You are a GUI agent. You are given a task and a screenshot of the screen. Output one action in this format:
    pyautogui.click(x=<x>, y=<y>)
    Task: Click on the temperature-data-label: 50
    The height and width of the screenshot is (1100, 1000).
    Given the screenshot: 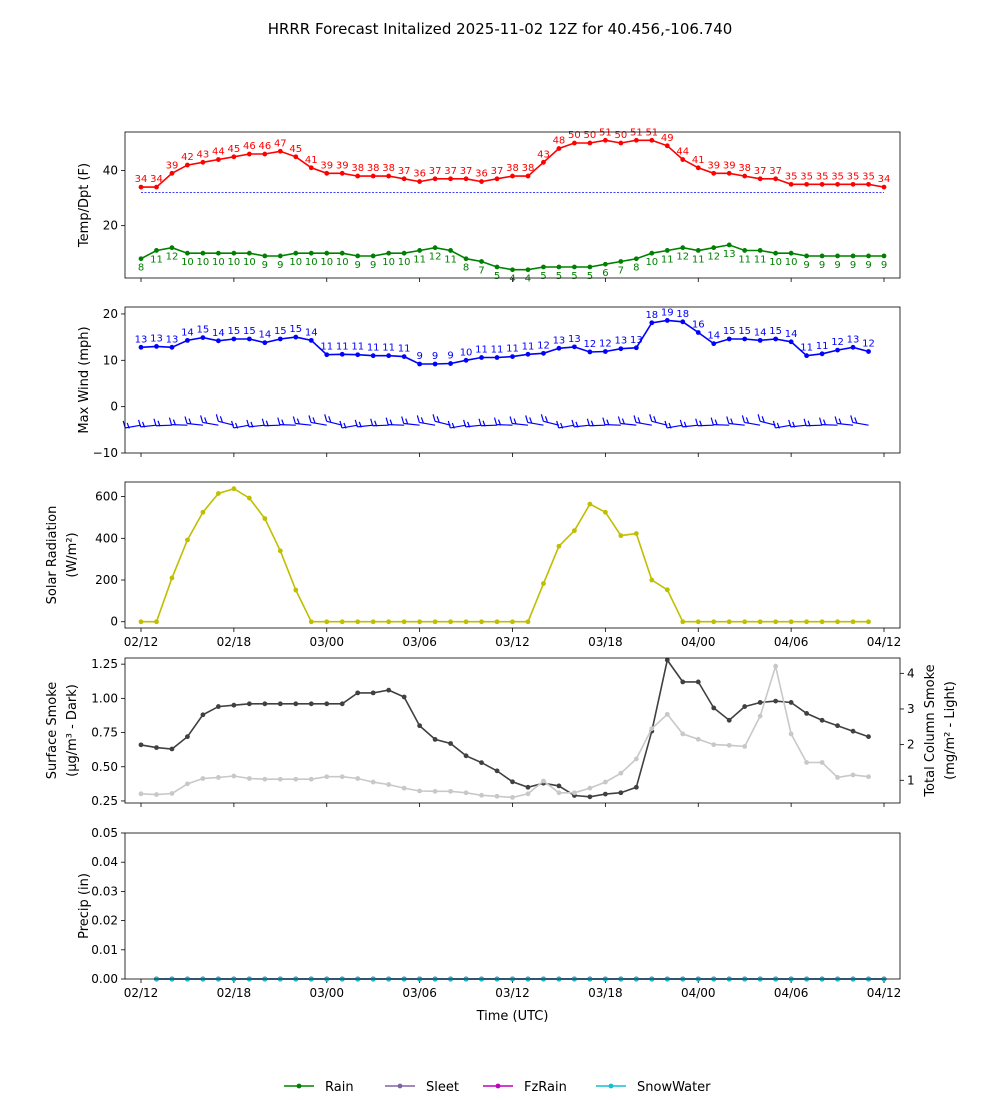 What is the action you would take?
    pyautogui.click(x=620, y=135)
    